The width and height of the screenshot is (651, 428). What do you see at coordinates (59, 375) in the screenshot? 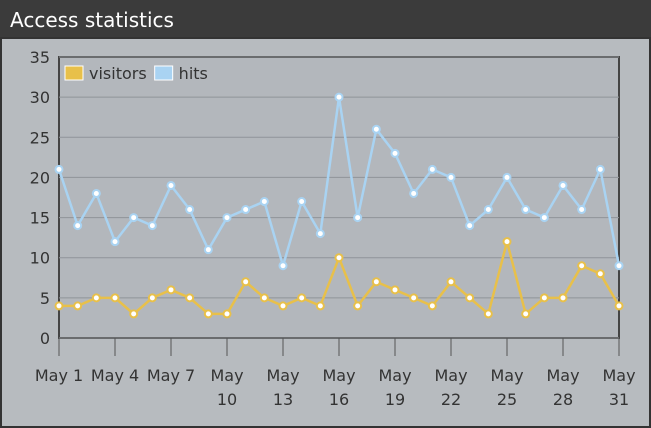
I see `x-tick-label: May 1` at bounding box center [59, 375].